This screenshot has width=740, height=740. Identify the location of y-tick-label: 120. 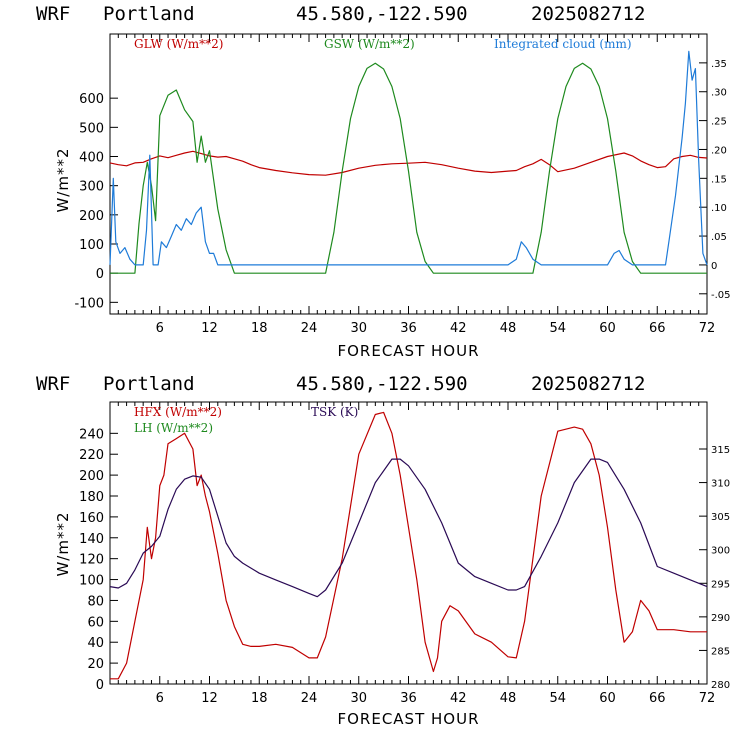
(91, 560).